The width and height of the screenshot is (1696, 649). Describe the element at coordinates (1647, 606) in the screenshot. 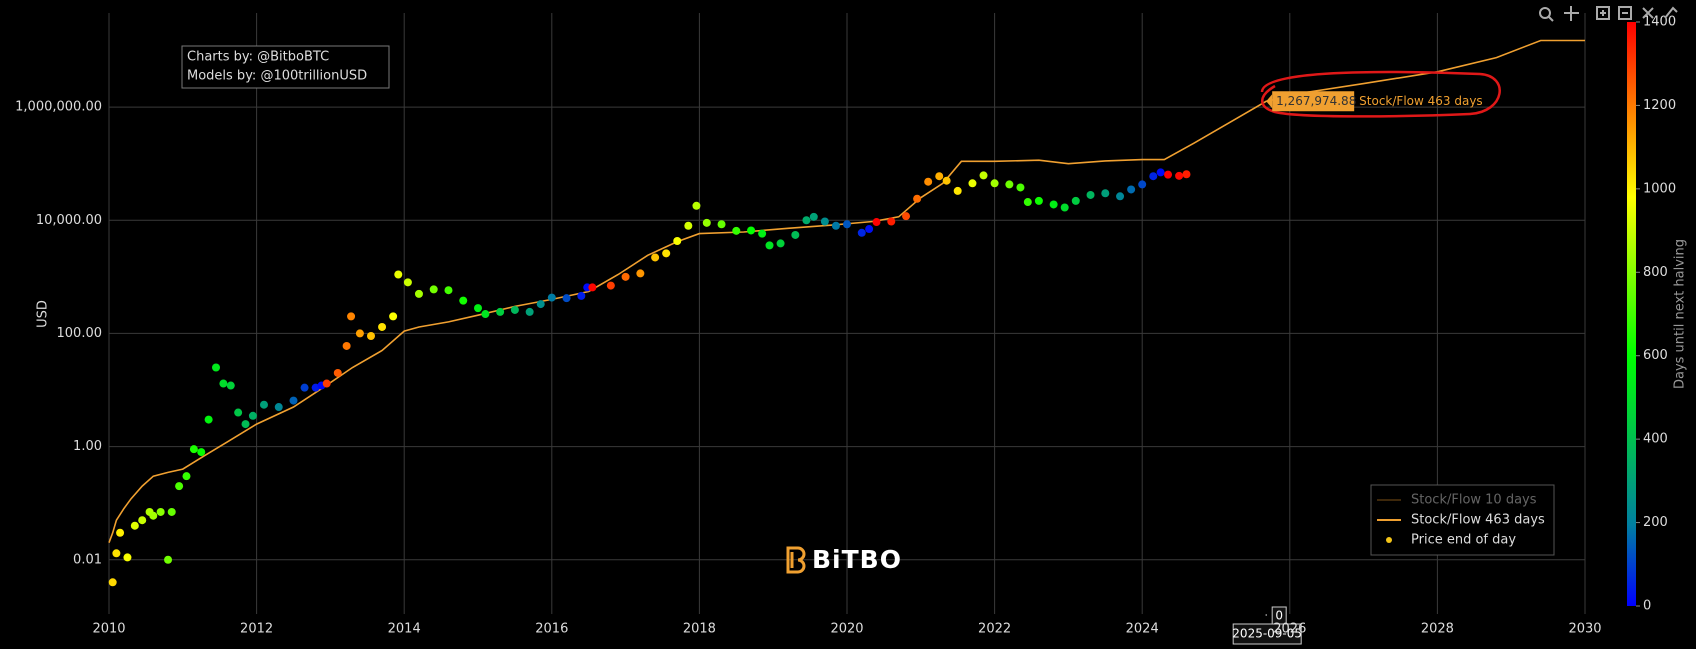

I see `colorbar-tick-label: 0` at that location.